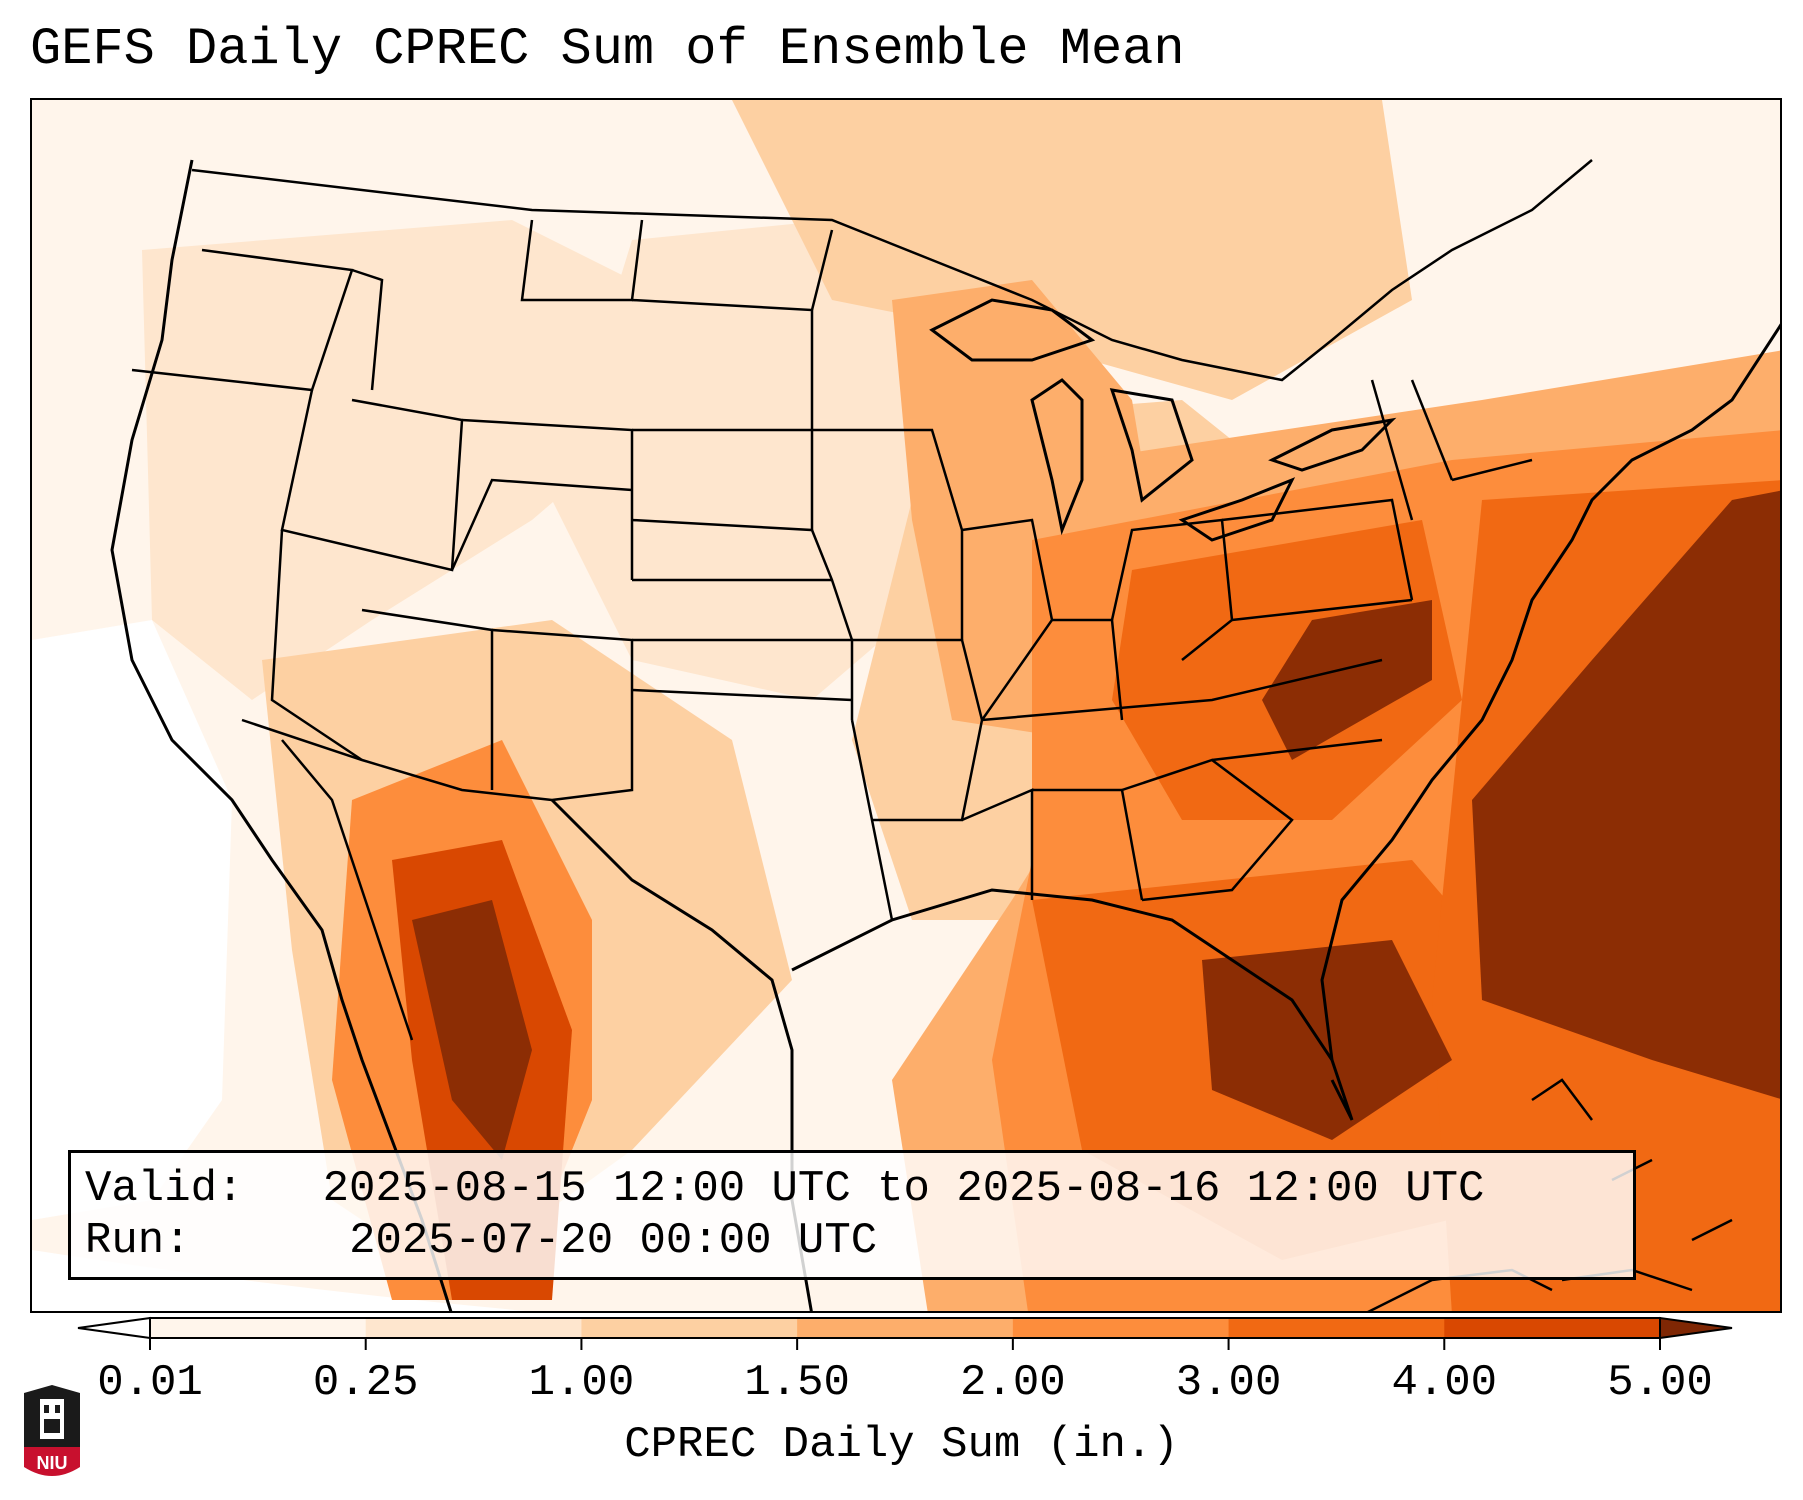 The image size is (1803, 1500). Describe the element at coordinates (132, 920) in the screenshot. I see `no-precip-pacific` at that location.